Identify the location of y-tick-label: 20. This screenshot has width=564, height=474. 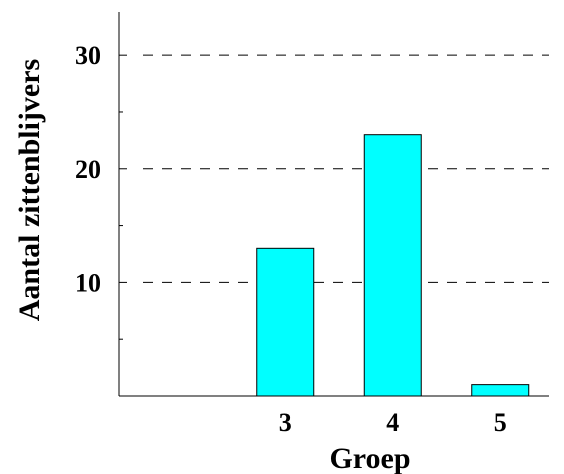
(88, 169).